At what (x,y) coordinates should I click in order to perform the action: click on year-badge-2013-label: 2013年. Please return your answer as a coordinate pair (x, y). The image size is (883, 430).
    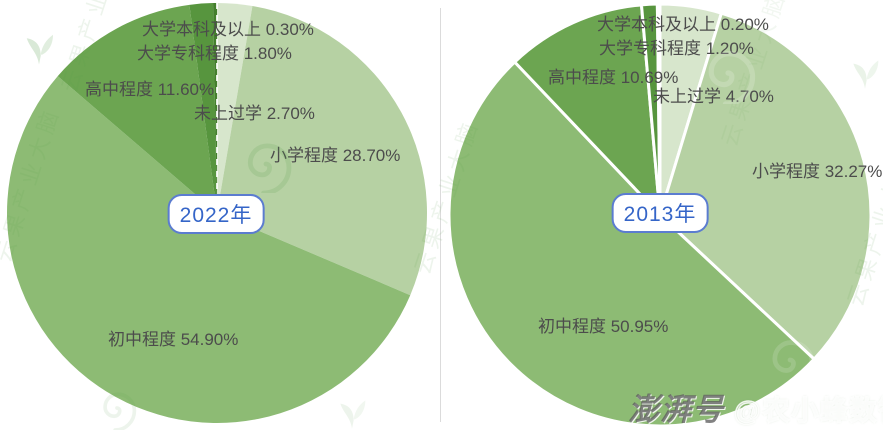
    Looking at the image, I should click on (660, 214).